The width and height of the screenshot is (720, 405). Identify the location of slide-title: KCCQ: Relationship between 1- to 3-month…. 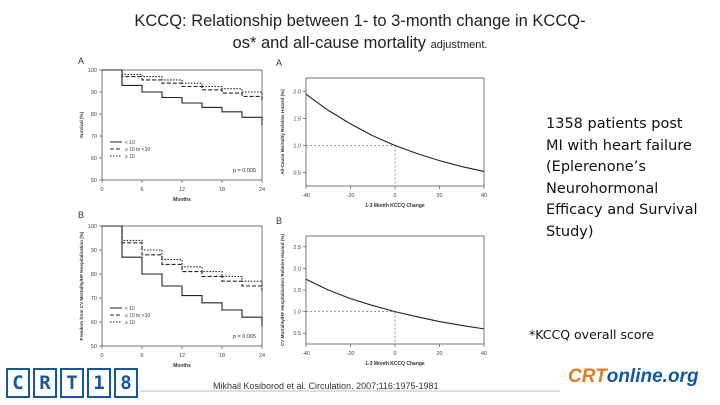
(360, 33).